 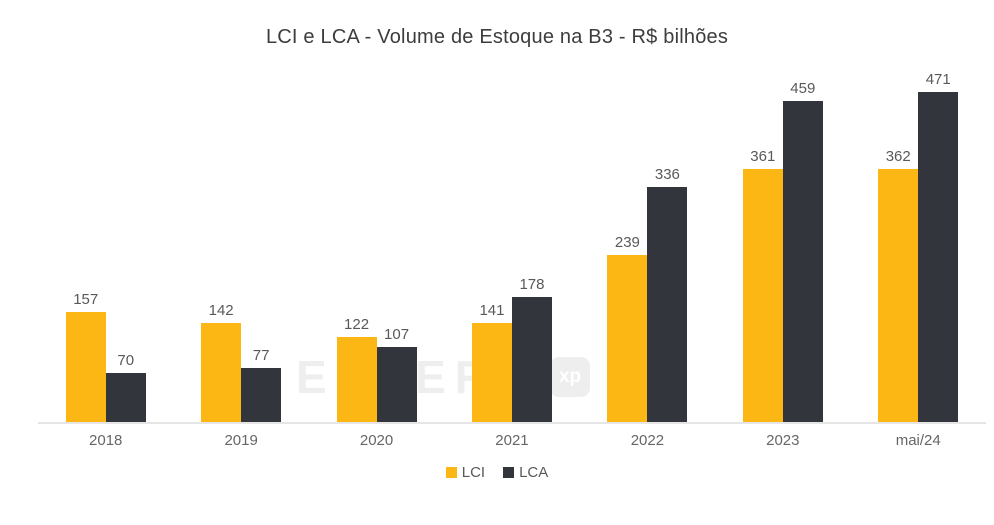 I want to click on value-label: 336, so click(x=667, y=174).